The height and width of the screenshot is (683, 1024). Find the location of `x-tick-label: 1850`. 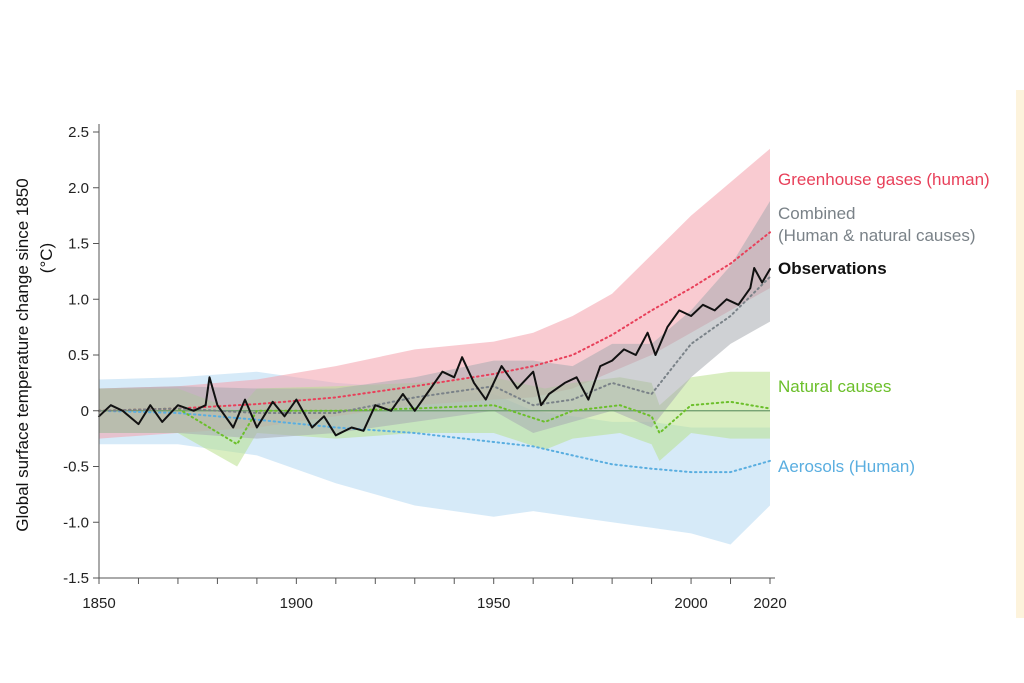

x-tick-label: 1850 is located at coordinates (98, 603).